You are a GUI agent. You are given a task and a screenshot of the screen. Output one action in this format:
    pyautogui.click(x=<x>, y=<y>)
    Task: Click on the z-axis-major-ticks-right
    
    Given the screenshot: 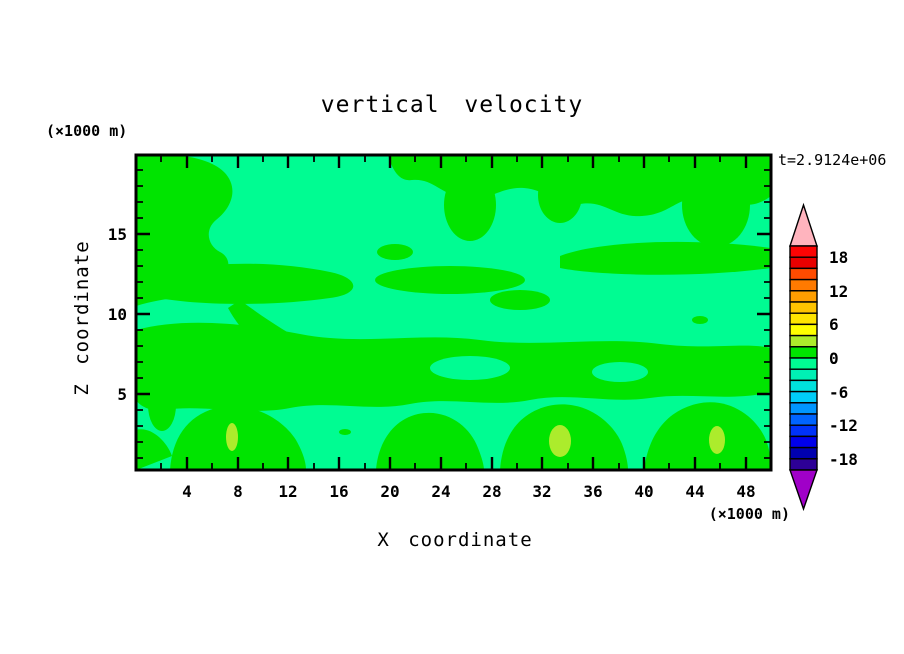 What is the action you would take?
    pyautogui.click(x=764, y=314)
    